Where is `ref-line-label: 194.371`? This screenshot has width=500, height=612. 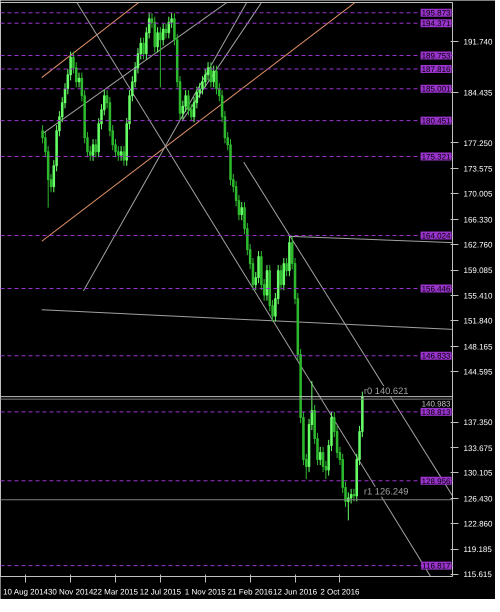
ref-line-label: 194.371 is located at coordinates (437, 23).